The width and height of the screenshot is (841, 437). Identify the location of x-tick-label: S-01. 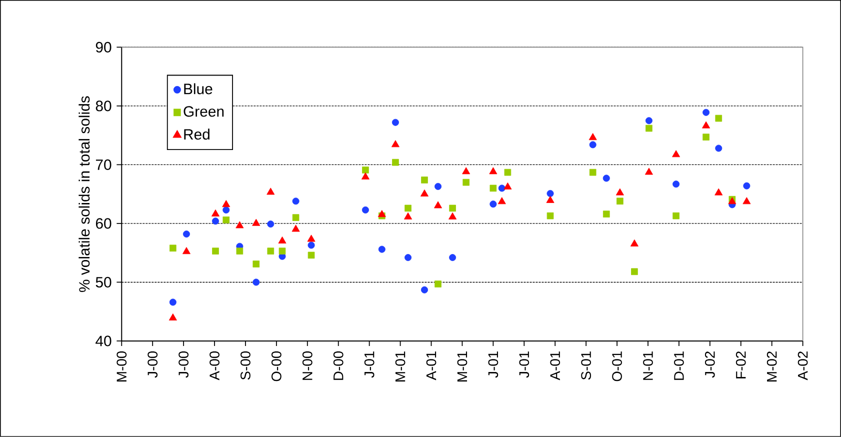
(586, 366).